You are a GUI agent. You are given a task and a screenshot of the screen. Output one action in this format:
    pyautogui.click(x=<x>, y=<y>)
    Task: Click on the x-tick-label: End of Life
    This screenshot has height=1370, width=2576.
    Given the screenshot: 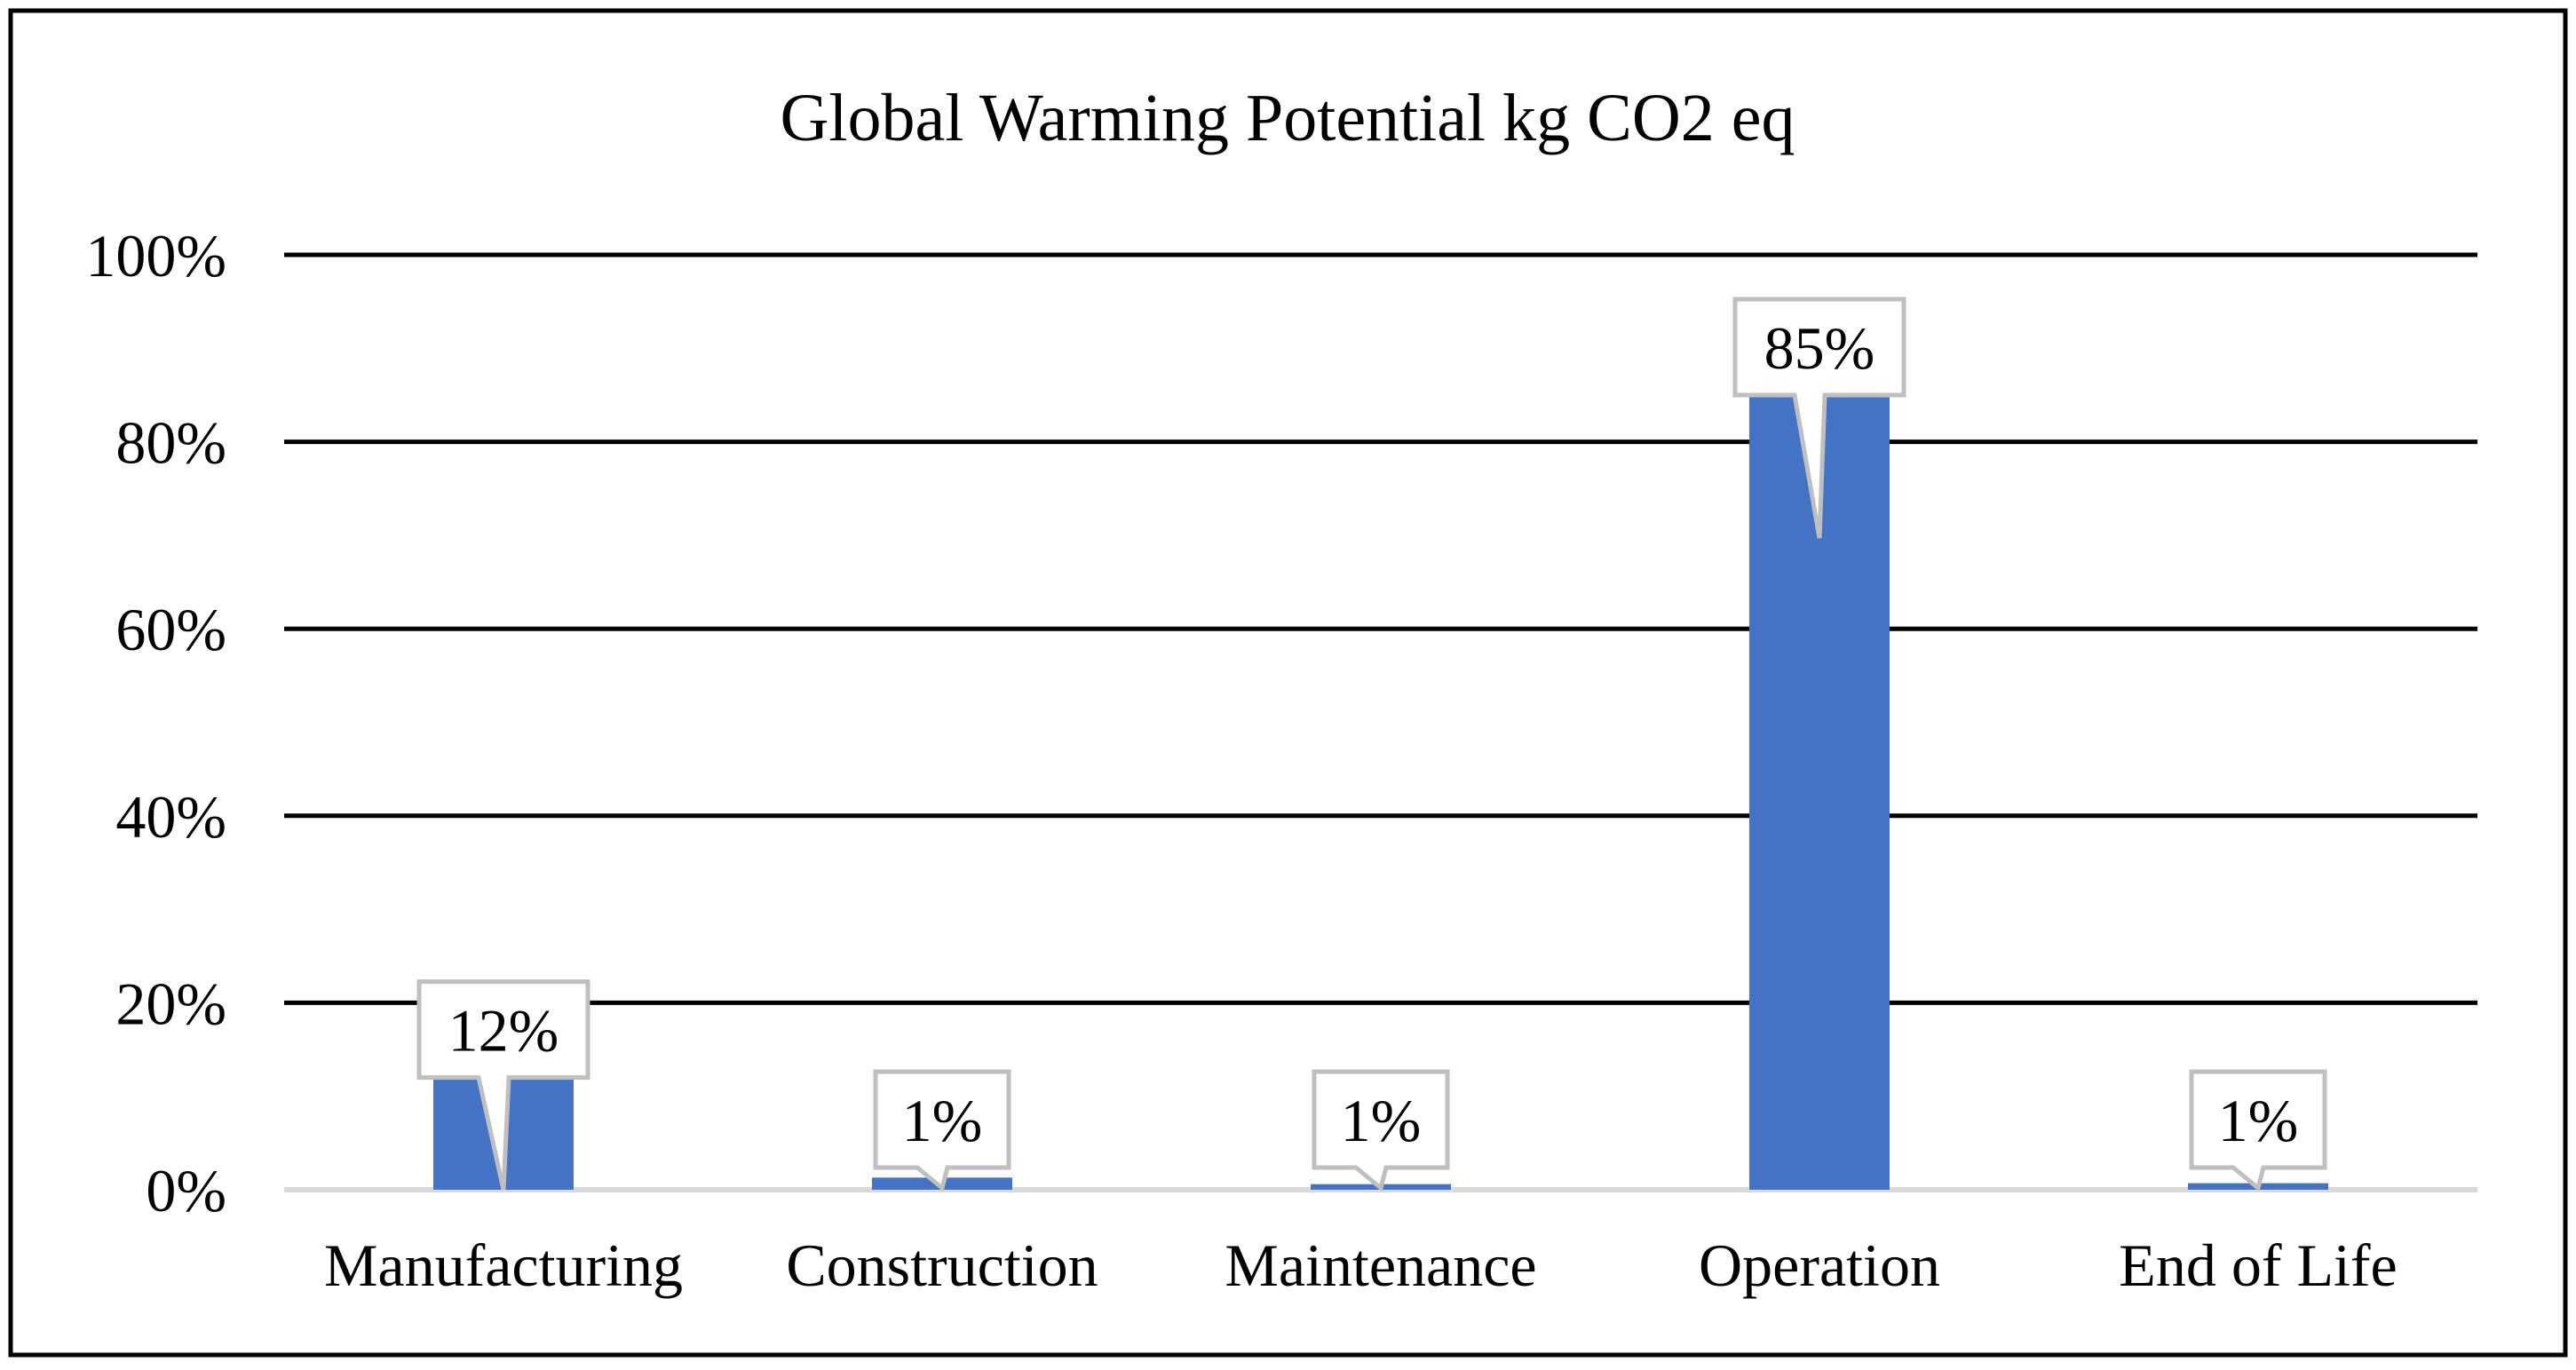 What is the action you would take?
    pyautogui.click(x=2258, y=1265)
    